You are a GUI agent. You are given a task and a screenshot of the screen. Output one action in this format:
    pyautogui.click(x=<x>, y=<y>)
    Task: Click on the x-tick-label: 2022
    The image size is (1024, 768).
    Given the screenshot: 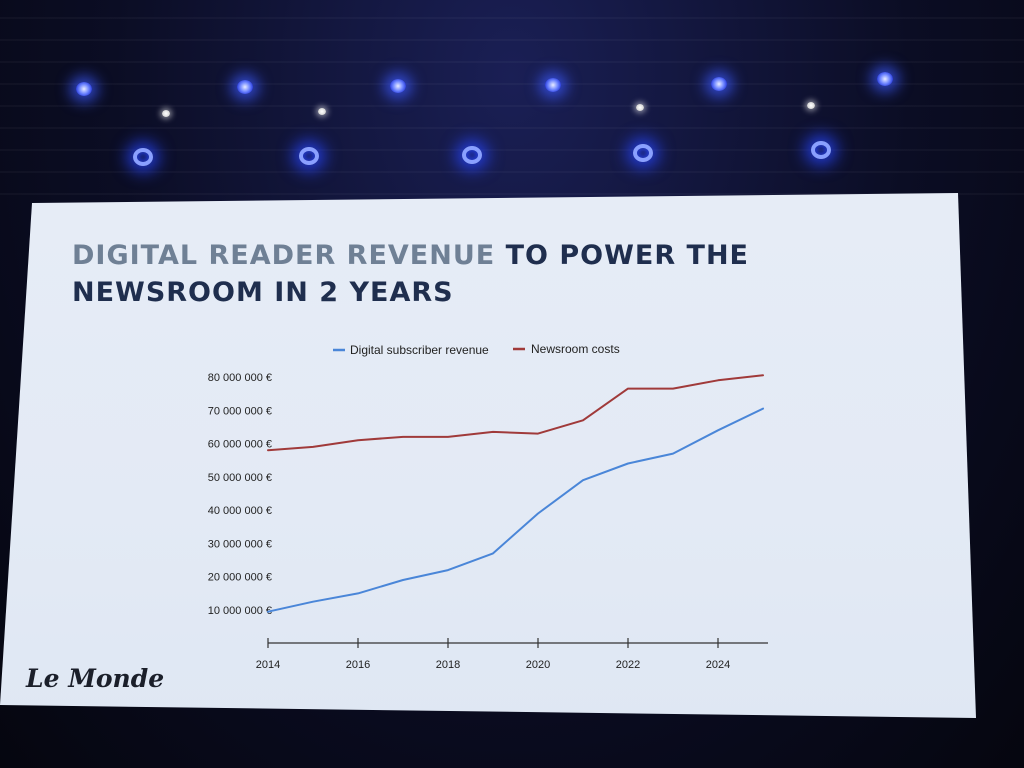 What is the action you would take?
    pyautogui.click(x=628, y=665)
    